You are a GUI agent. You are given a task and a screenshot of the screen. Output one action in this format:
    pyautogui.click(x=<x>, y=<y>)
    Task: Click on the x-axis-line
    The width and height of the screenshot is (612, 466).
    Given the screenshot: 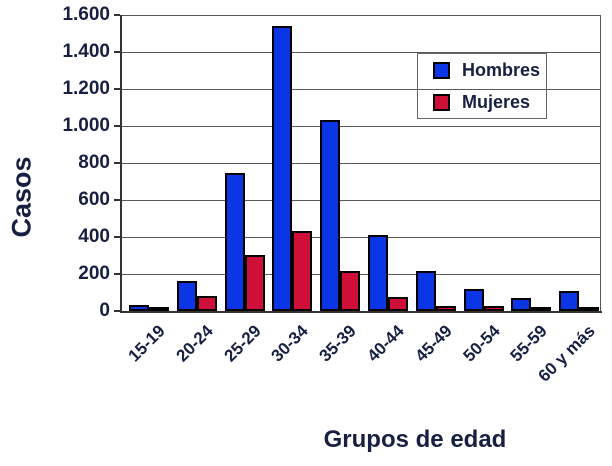 What is the action you would take?
    pyautogui.click(x=361, y=312)
    